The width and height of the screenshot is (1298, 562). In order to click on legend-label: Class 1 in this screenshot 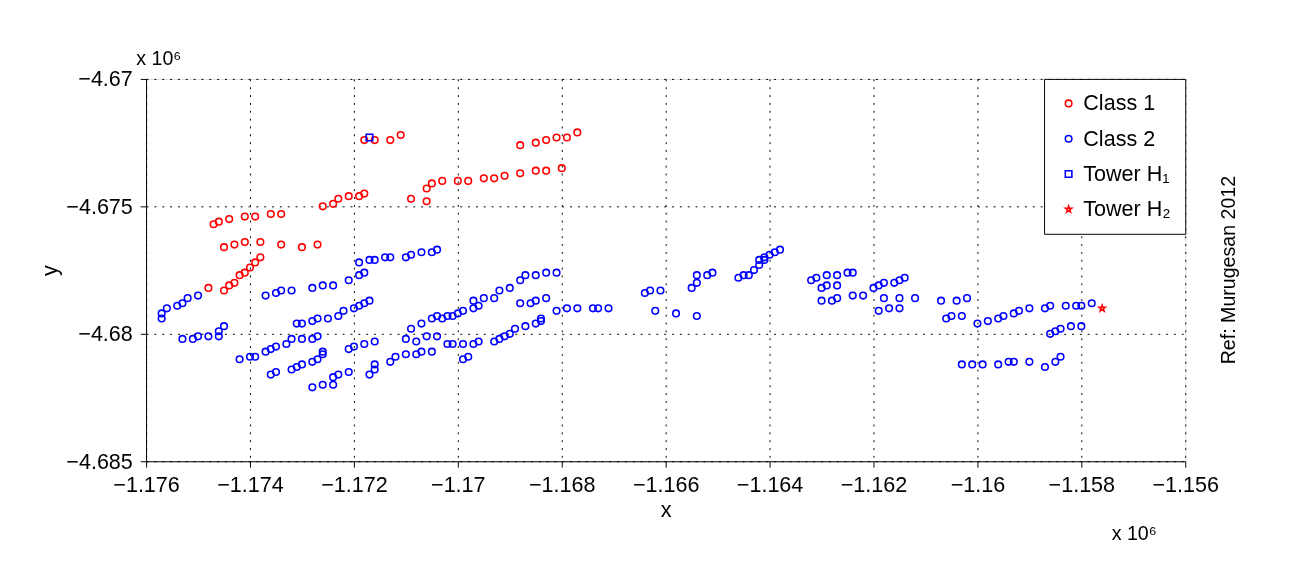, I will do `click(1119, 103)`.